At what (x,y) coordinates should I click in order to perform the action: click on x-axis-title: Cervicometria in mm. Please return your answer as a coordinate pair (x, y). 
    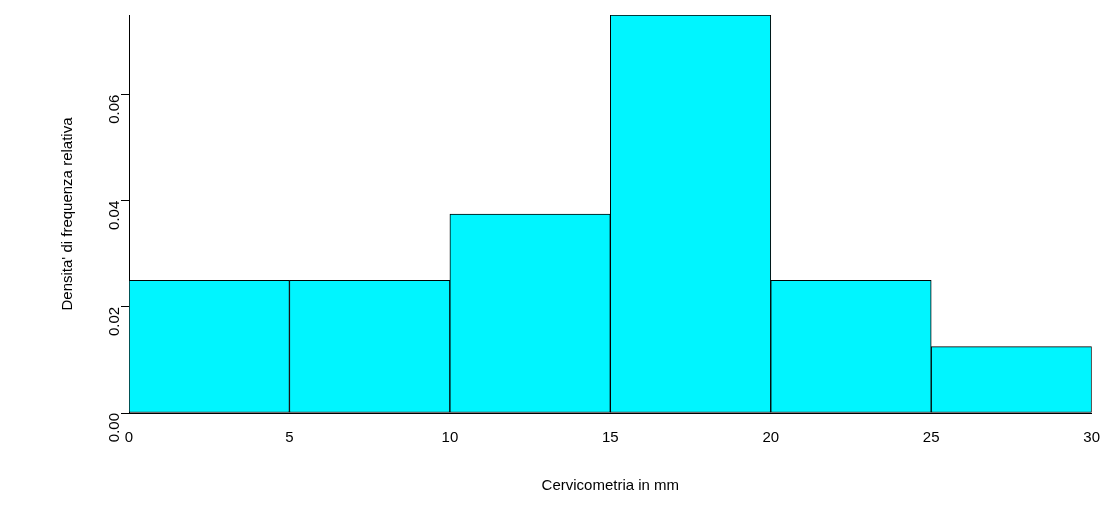
    Looking at the image, I should click on (610, 485).